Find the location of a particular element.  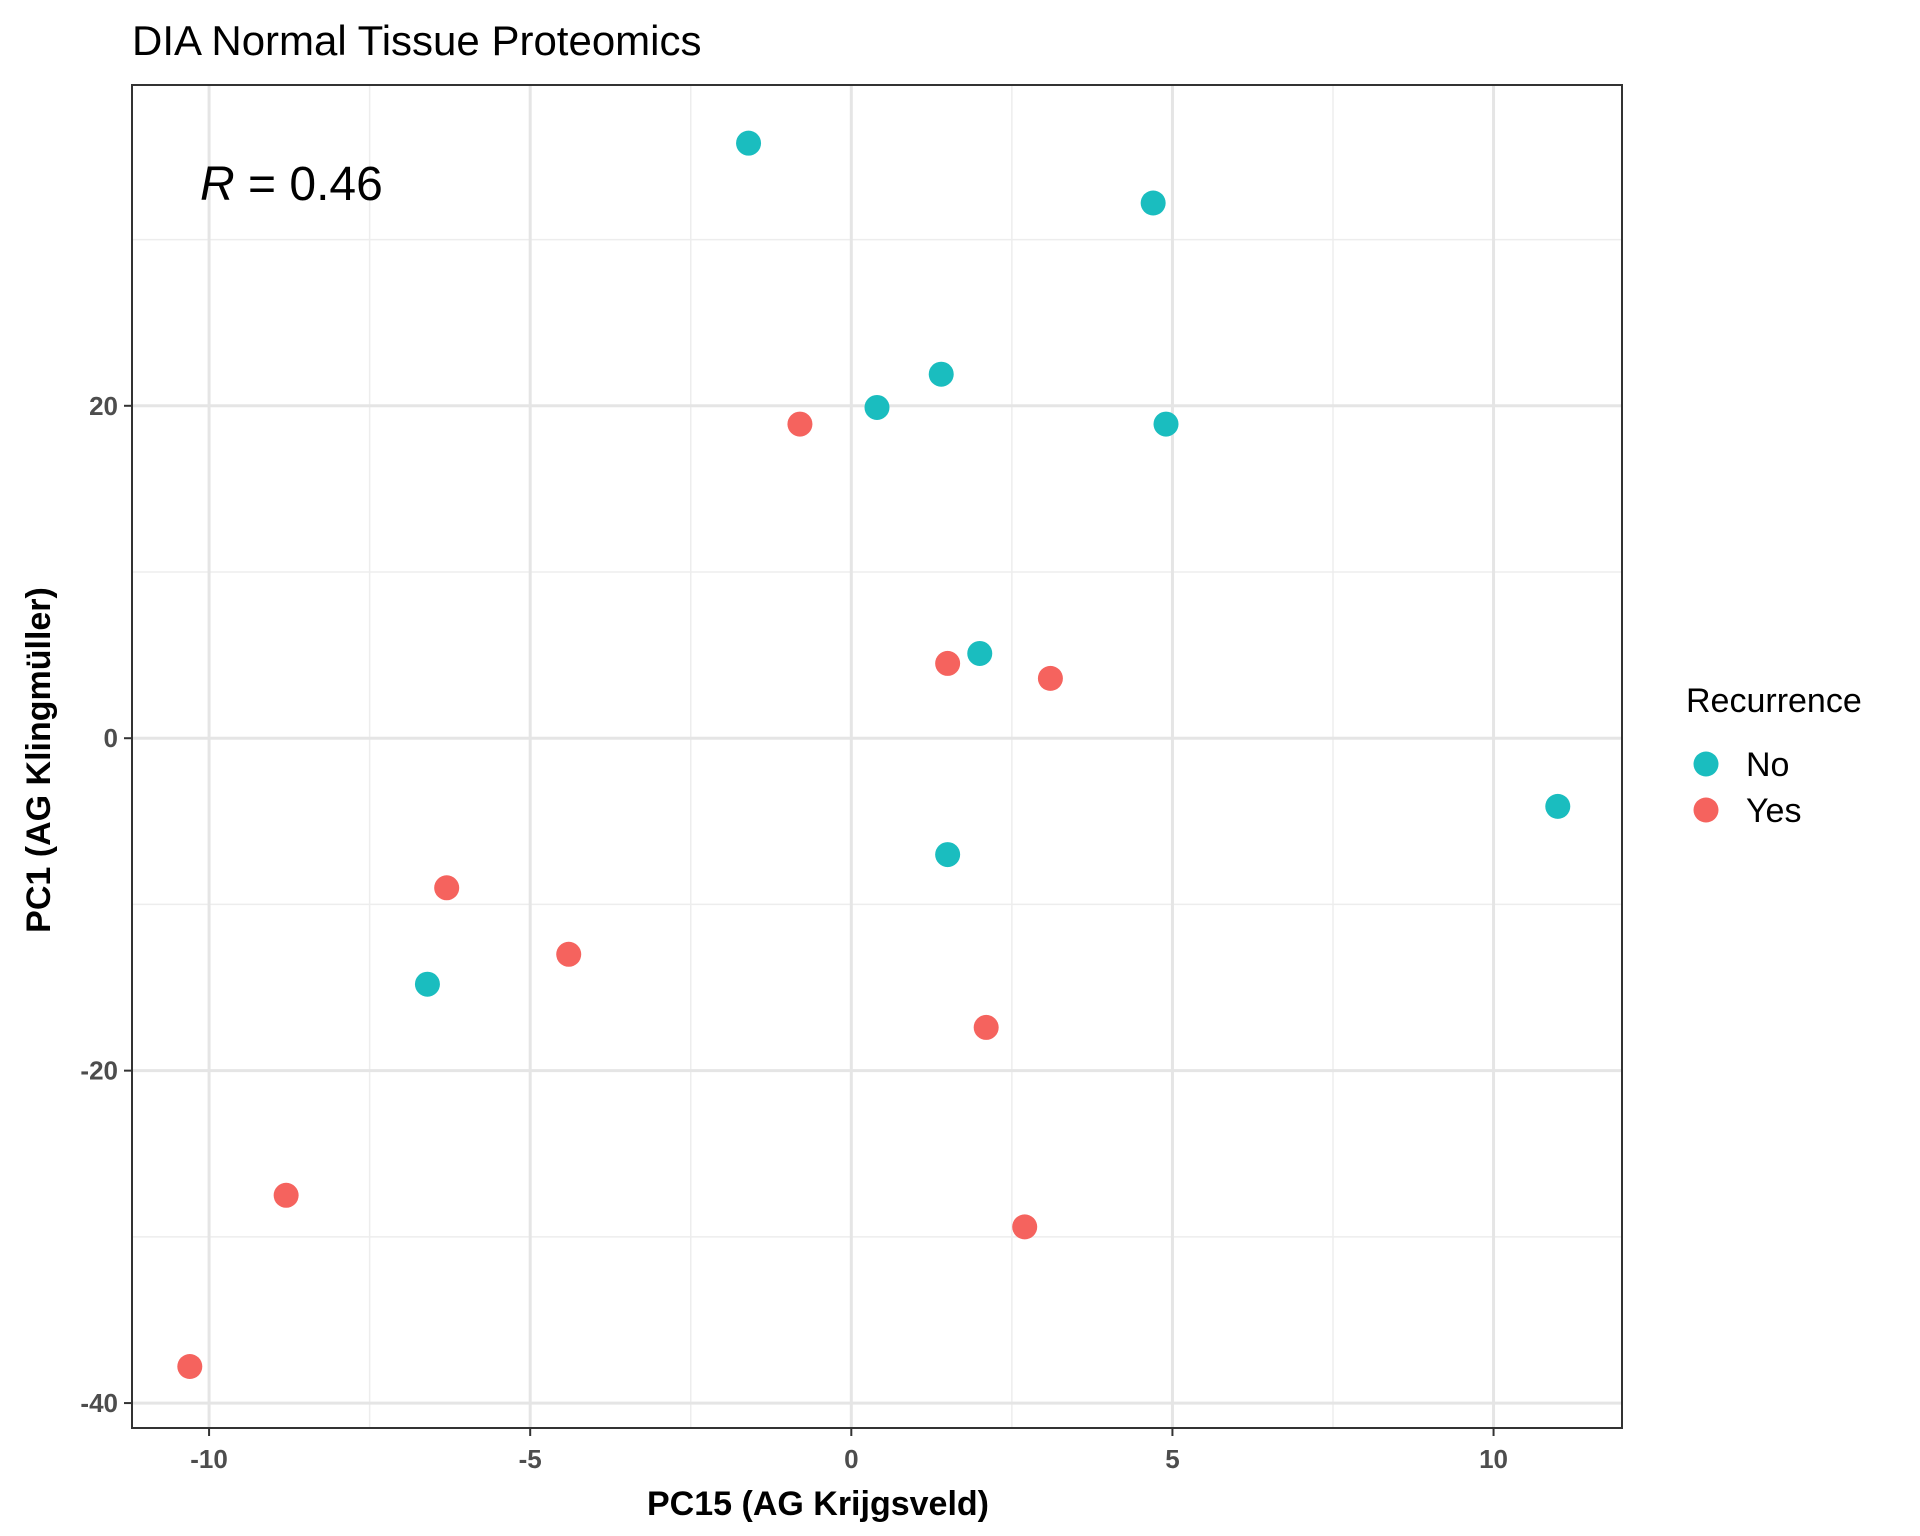

y-tick-label: -20 is located at coordinates (99, 1071).